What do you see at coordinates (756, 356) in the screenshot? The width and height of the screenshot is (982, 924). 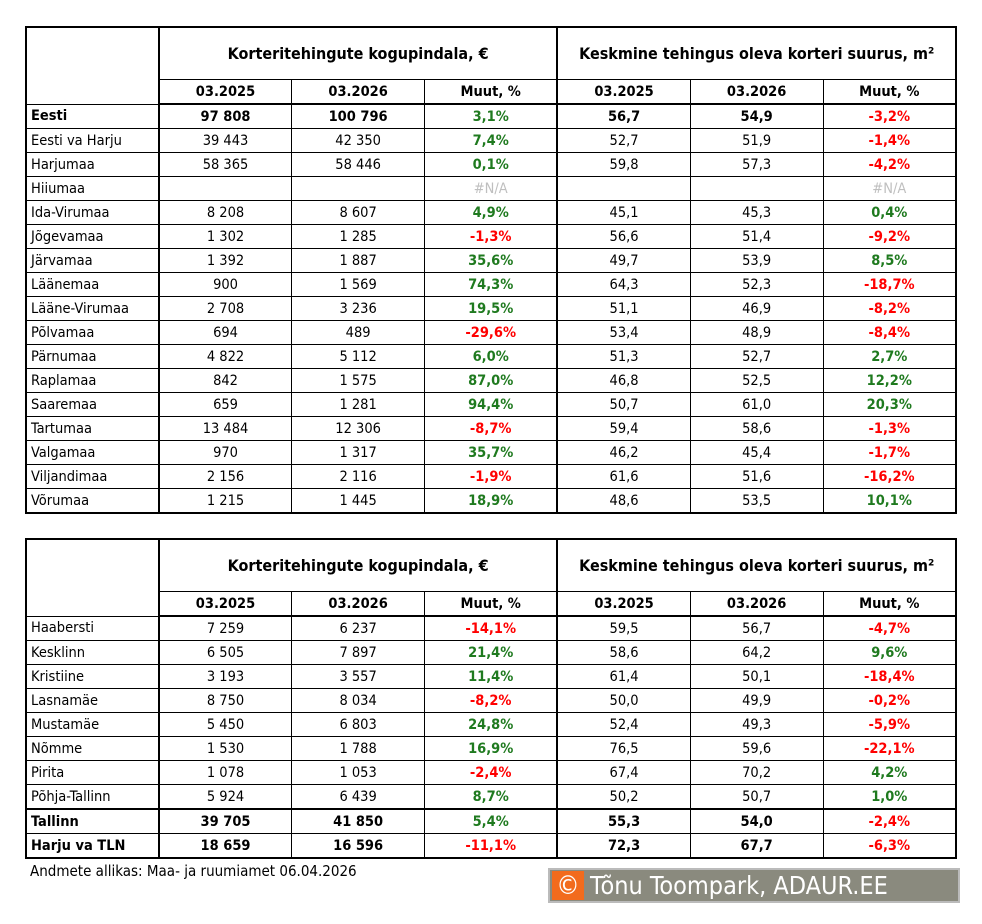 I see `size-2026: 52,7` at bounding box center [756, 356].